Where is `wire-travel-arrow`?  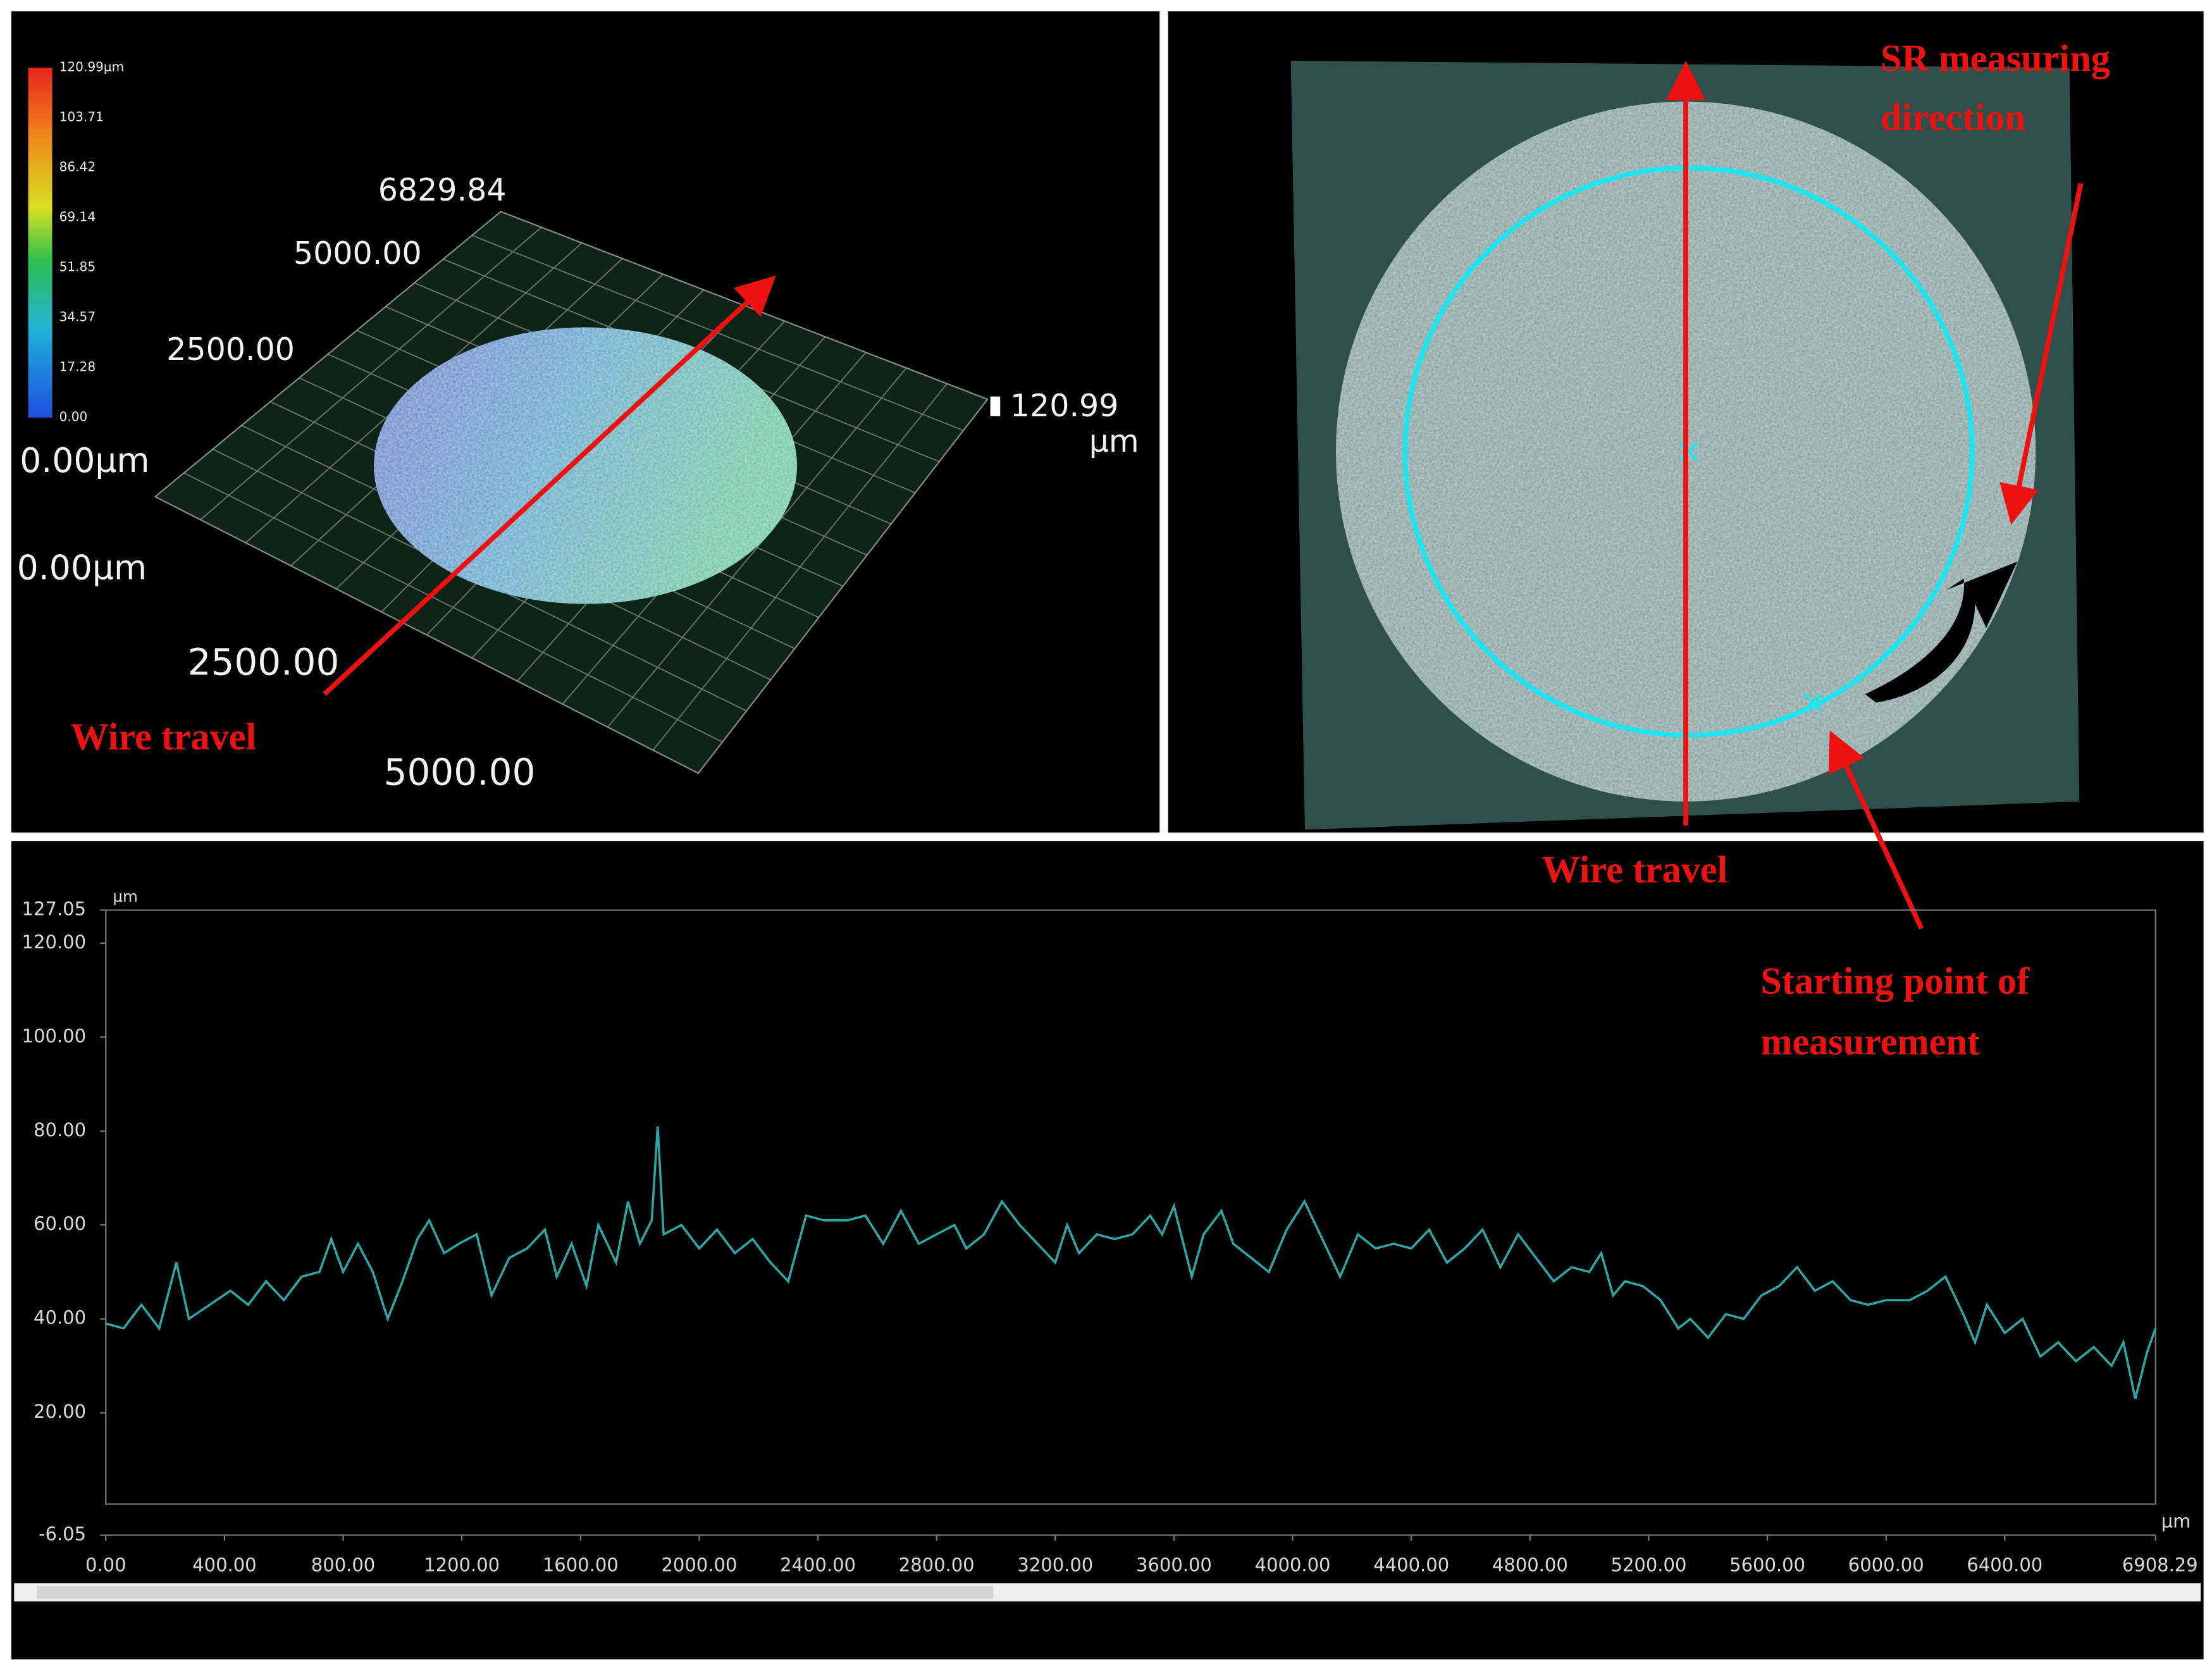 wire-travel-arrow is located at coordinates (549, 486).